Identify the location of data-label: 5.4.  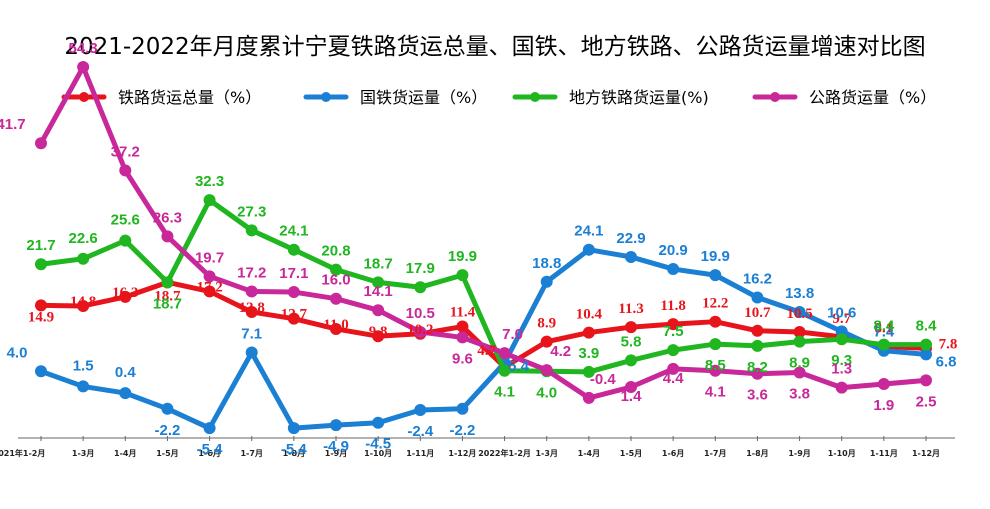
(519, 366).